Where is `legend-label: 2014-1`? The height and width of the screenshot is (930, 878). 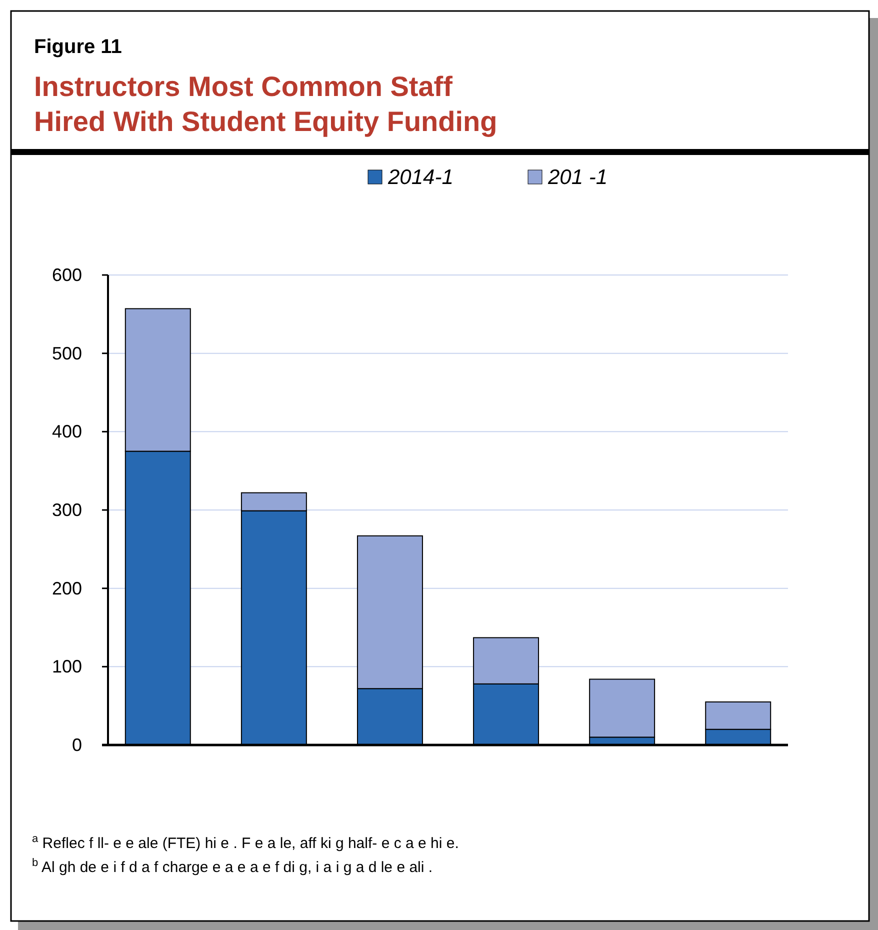 legend-label: 2014-1 is located at coordinates (420, 177).